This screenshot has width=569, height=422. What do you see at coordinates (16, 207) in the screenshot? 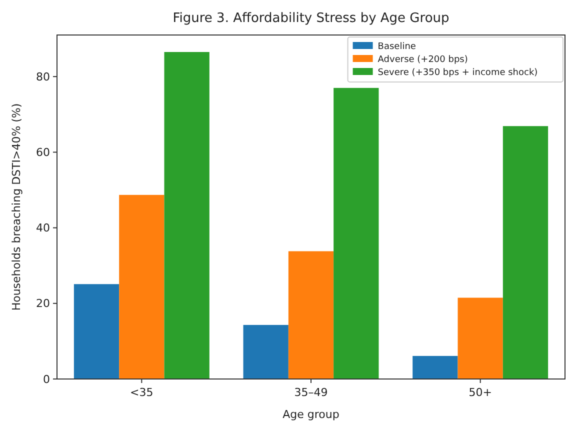
I see `y-axis-title: Households breaching DSTI>40% (%)` at bounding box center [16, 207].